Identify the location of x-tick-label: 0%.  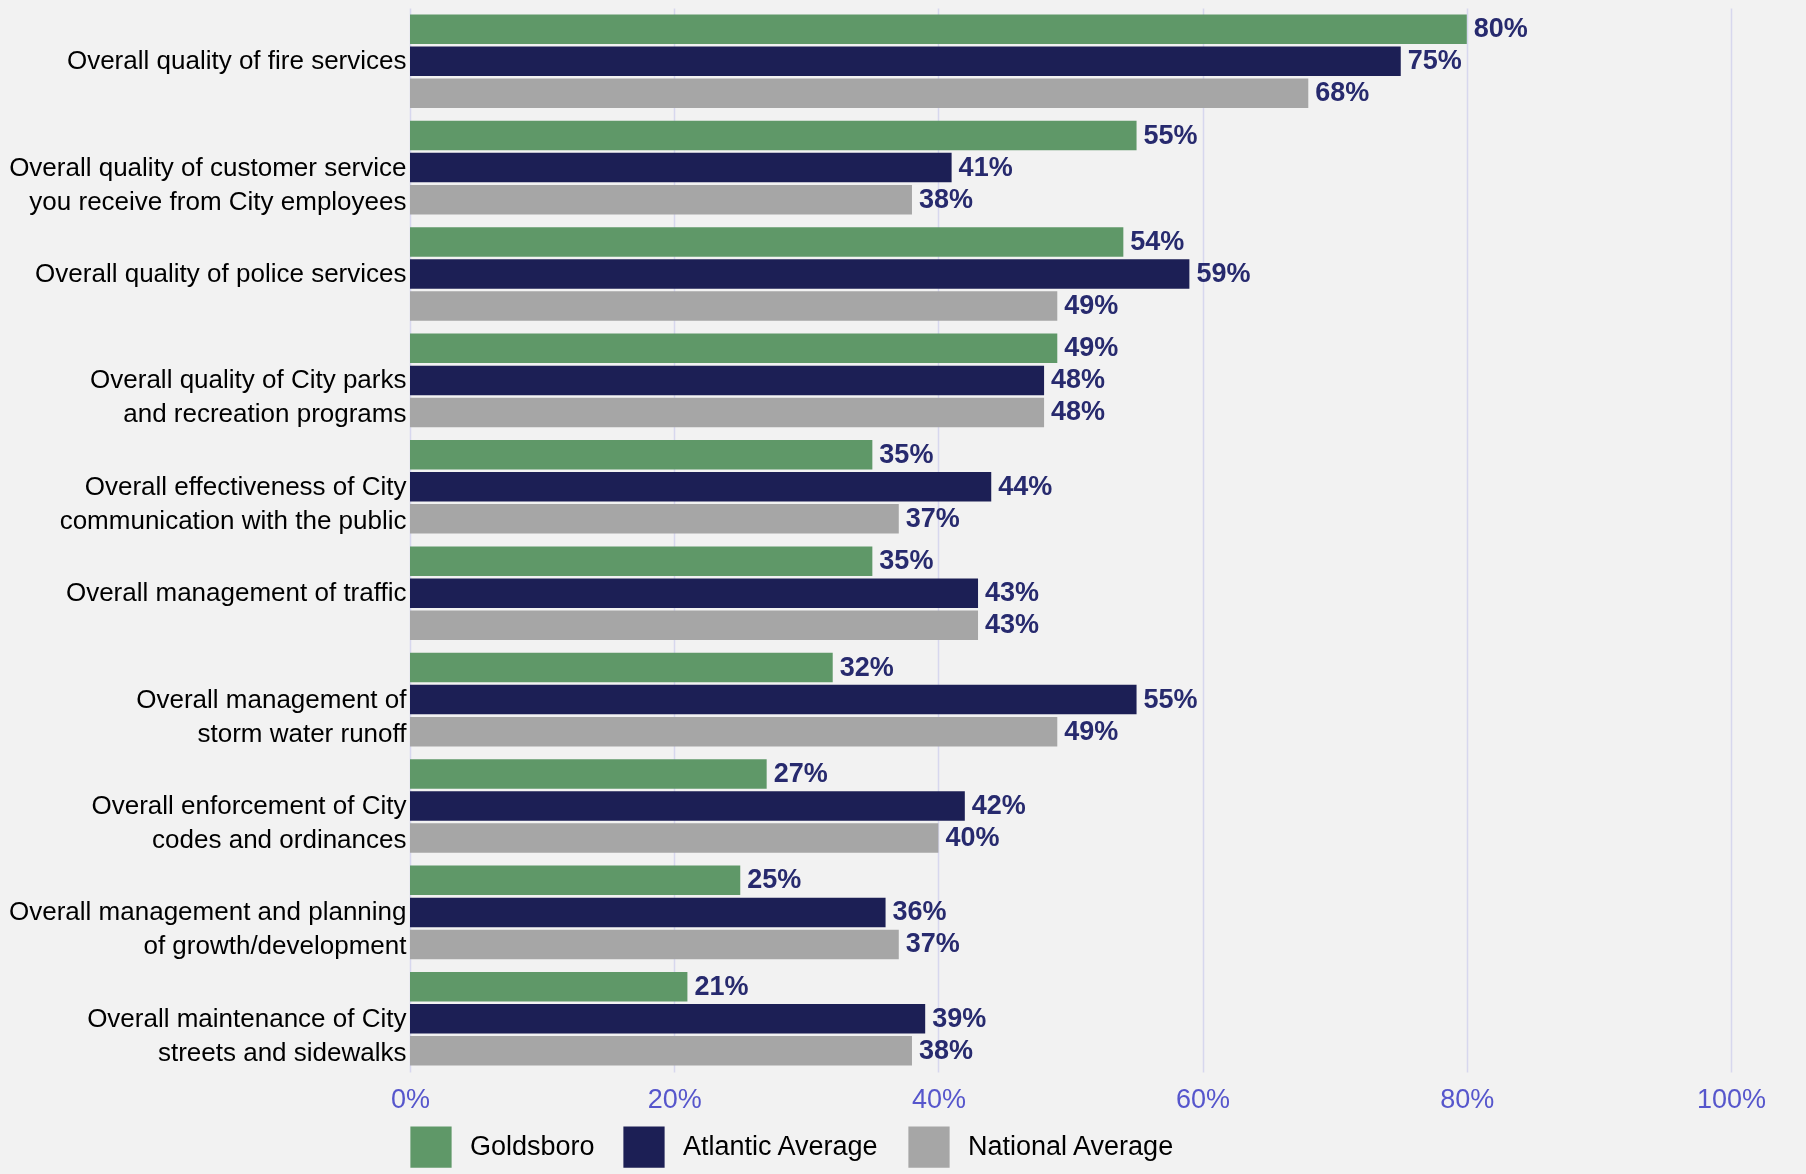
(410, 1098).